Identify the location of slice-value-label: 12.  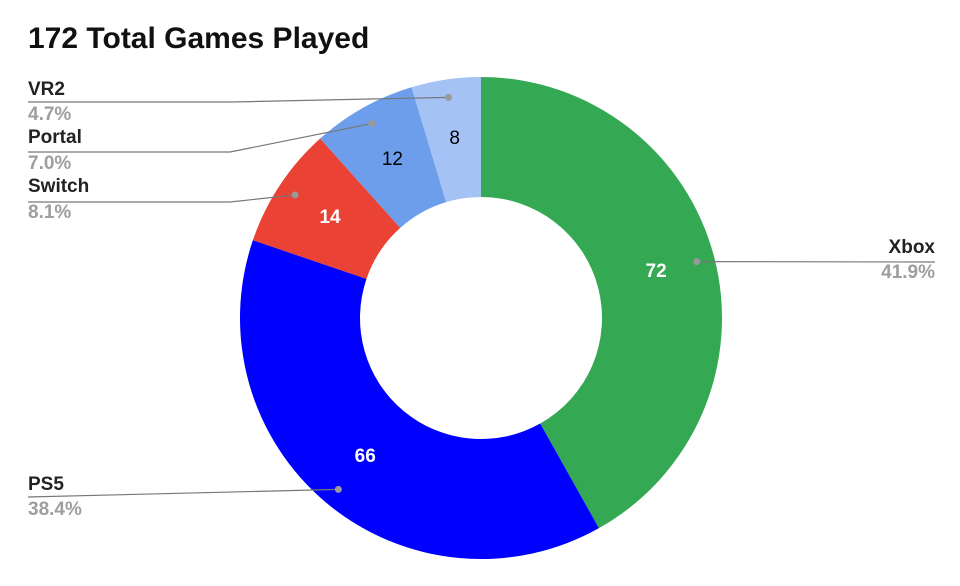
(392, 159).